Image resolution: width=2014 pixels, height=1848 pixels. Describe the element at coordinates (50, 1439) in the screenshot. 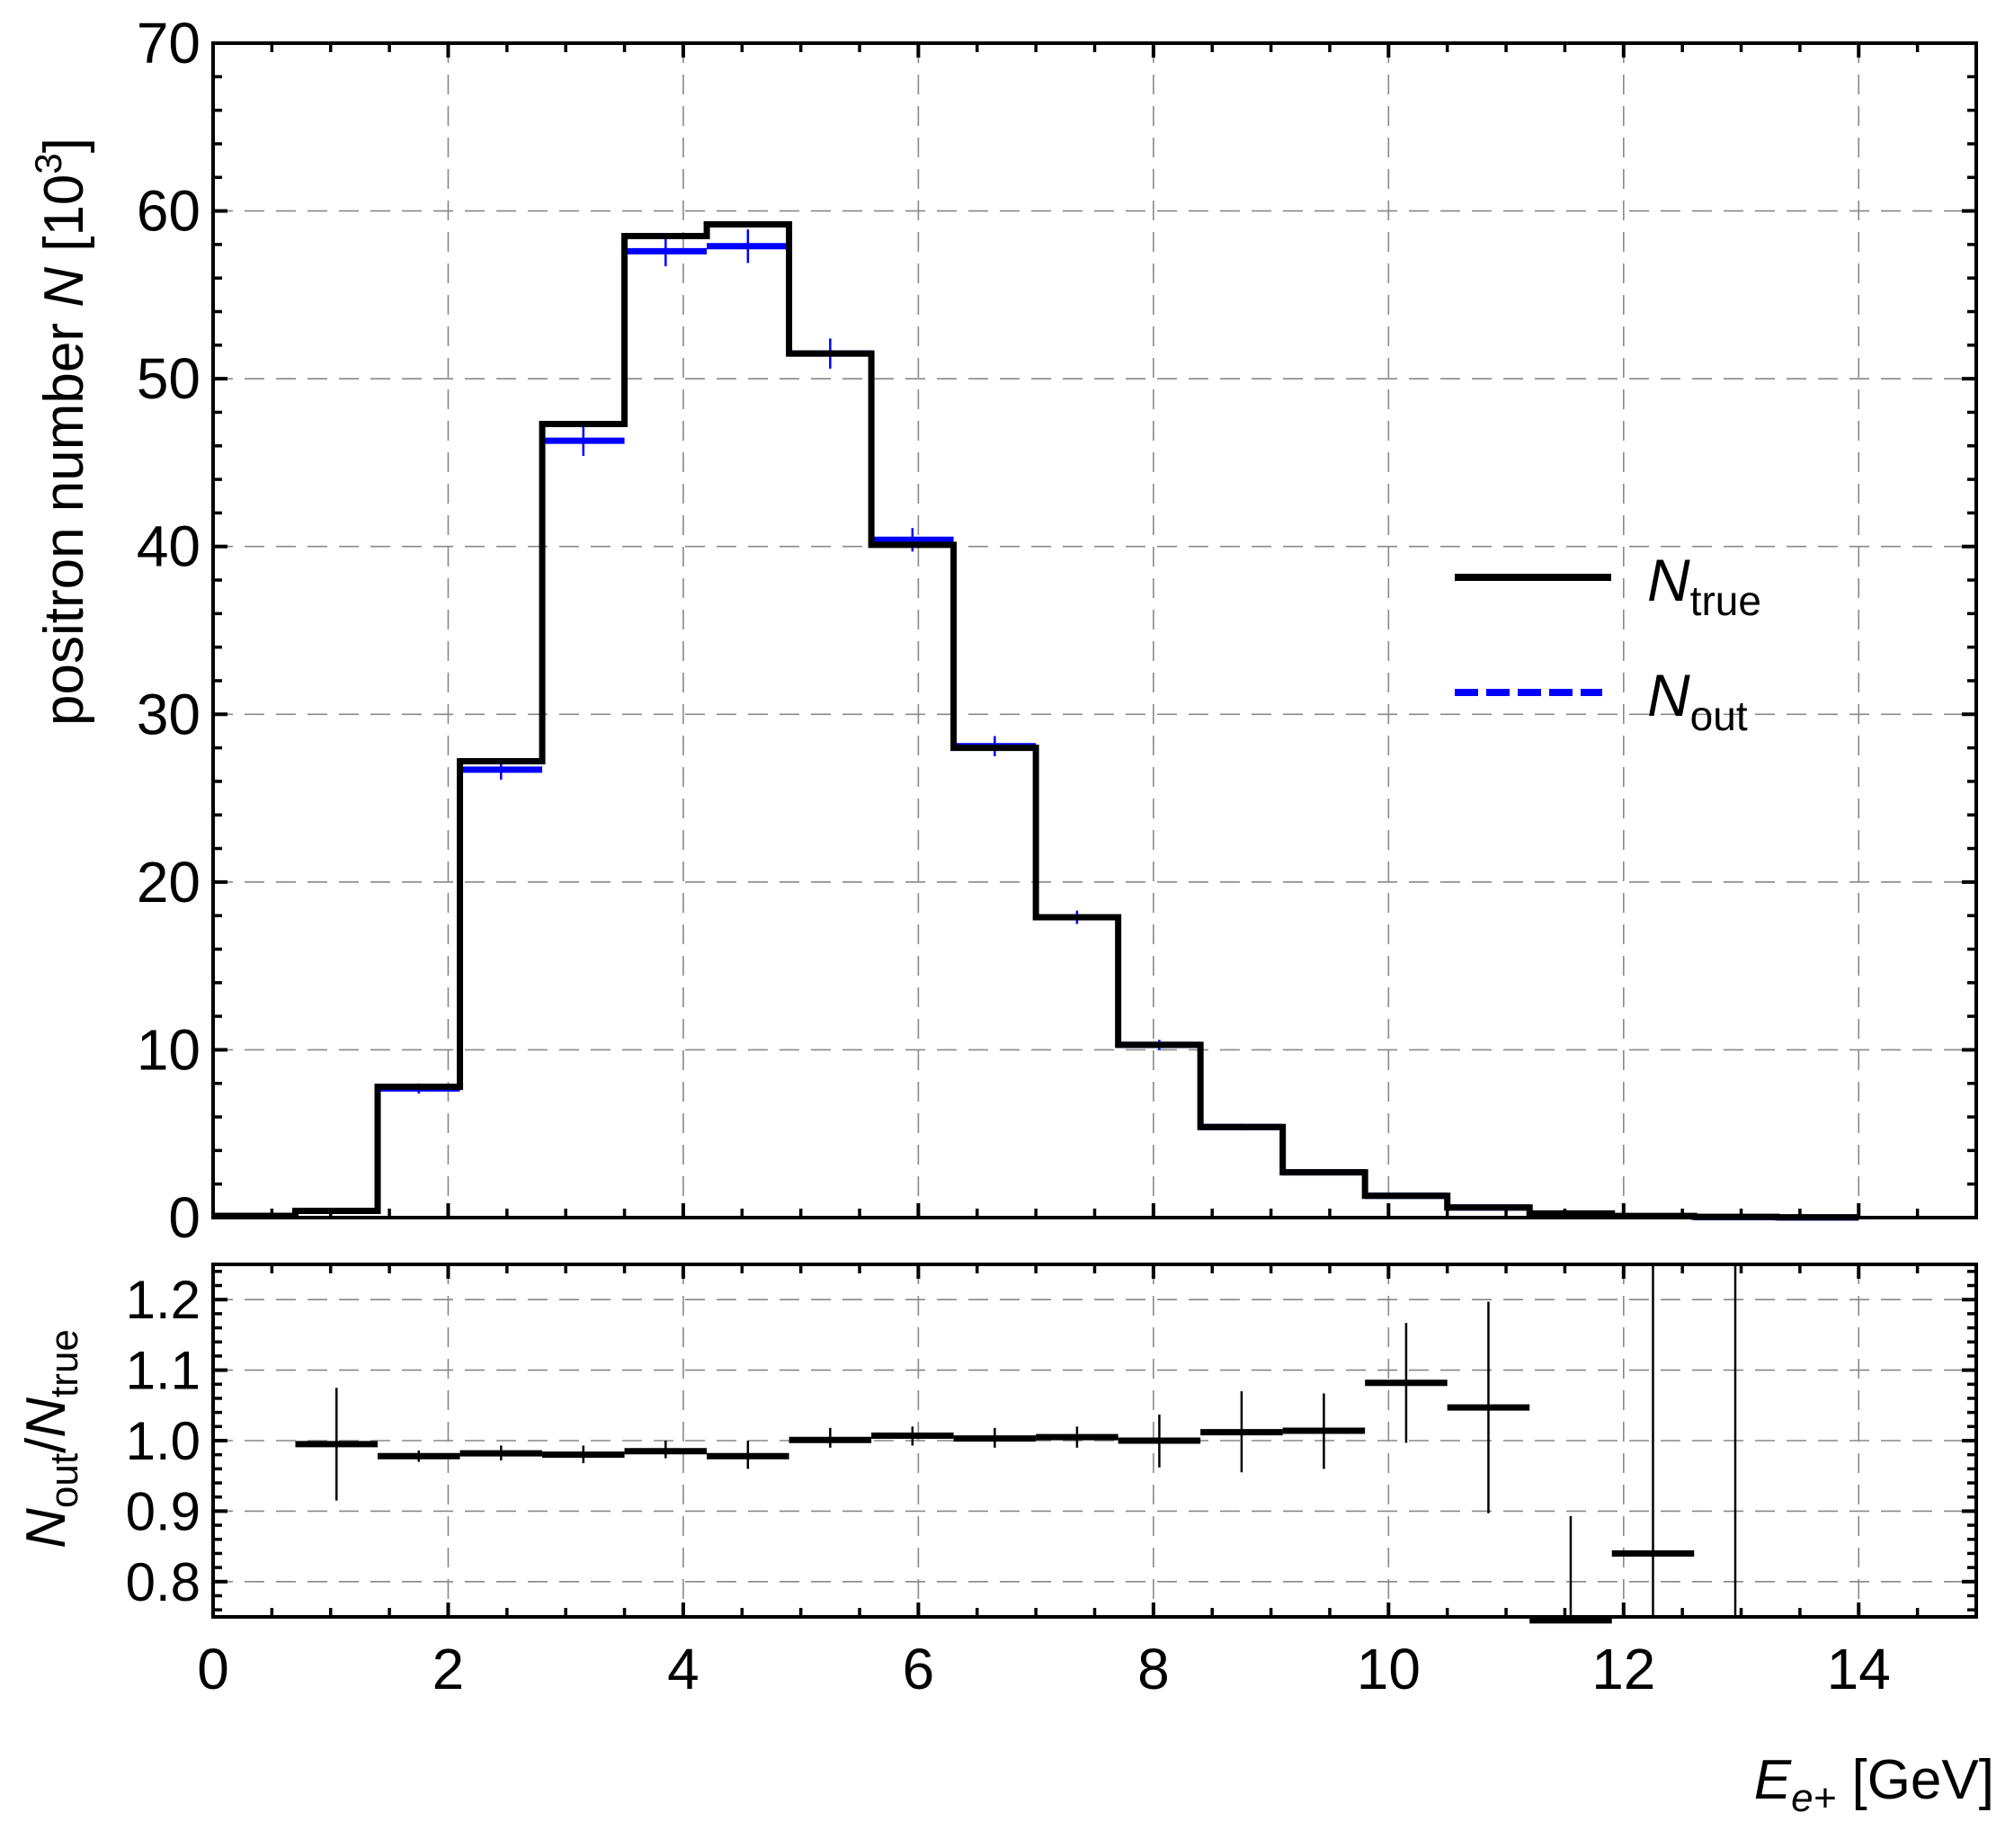

I see `bottom-y-axis-label: Nout/Ntrue` at that location.